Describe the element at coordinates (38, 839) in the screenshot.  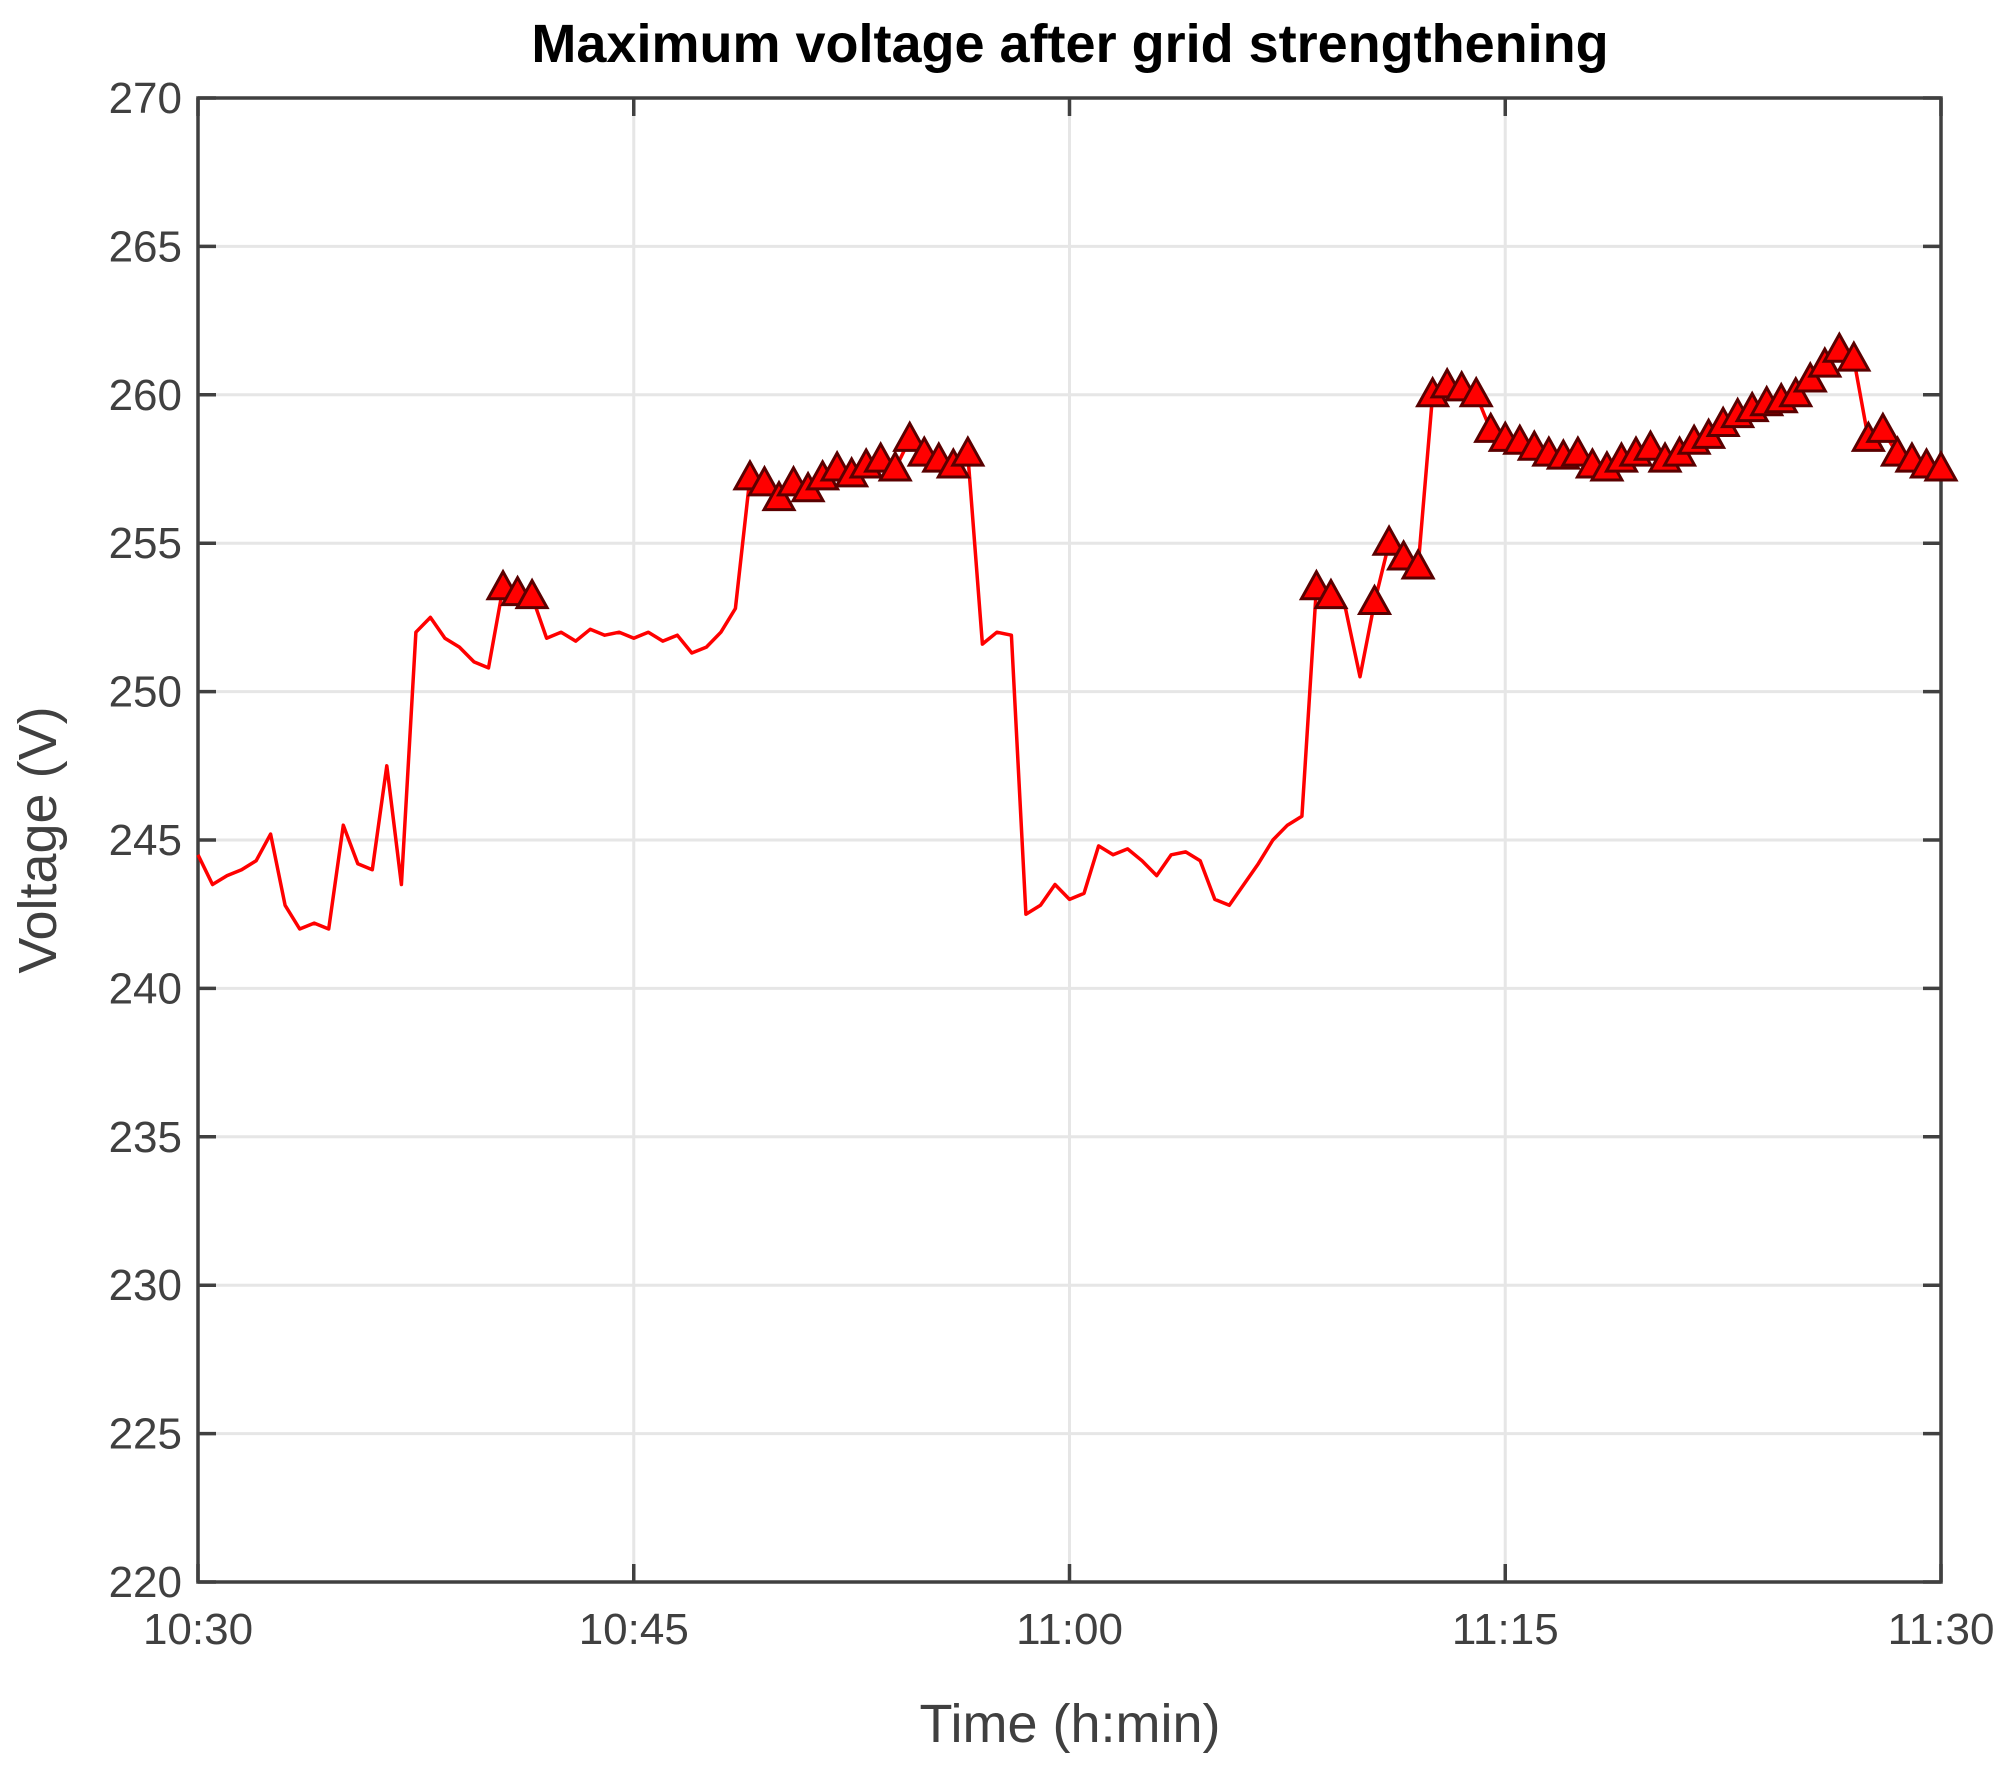
I see `y-axis-label: Voltage (V)` at that location.